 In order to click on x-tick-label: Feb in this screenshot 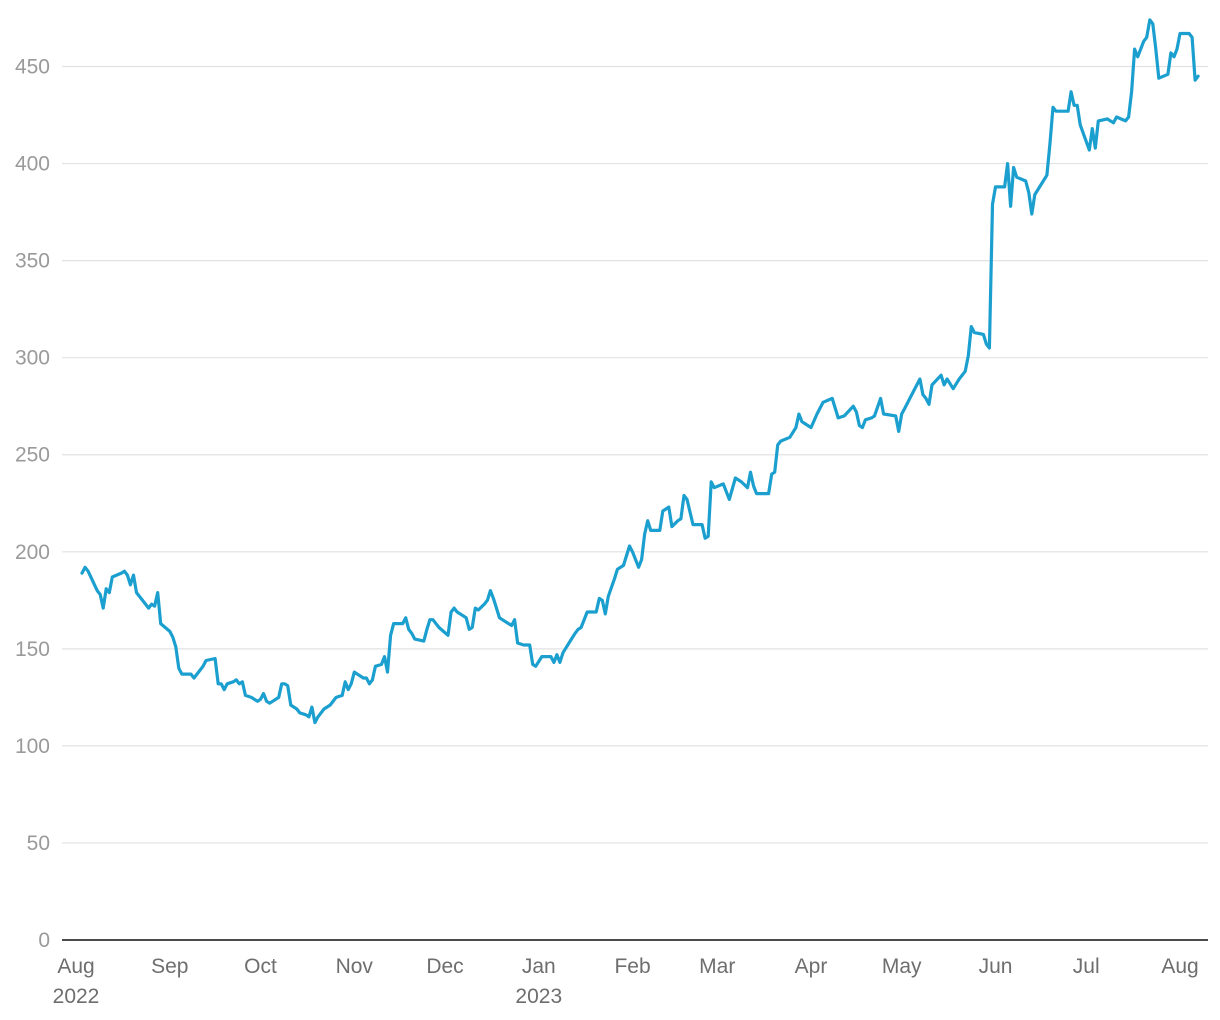, I will do `click(632, 966)`.